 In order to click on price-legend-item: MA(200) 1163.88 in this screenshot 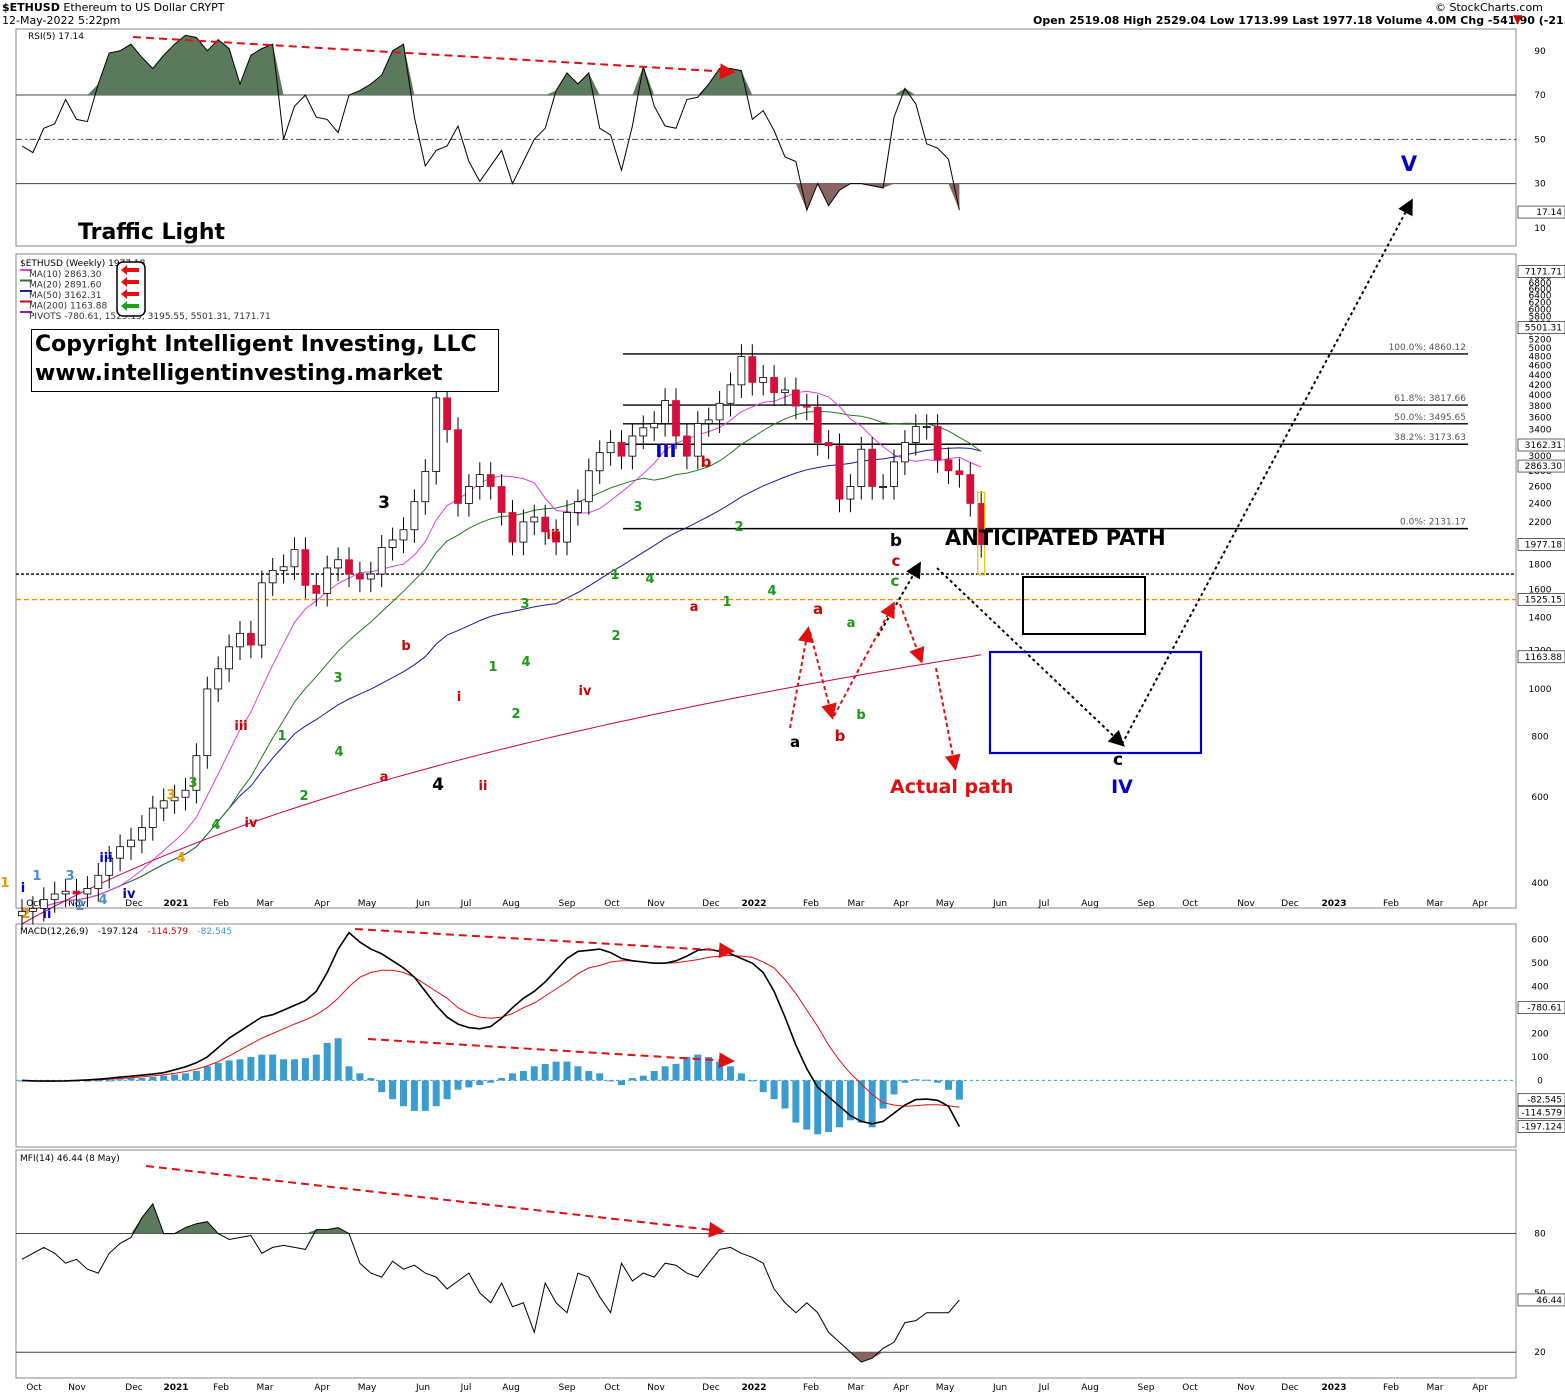, I will do `click(68, 307)`.